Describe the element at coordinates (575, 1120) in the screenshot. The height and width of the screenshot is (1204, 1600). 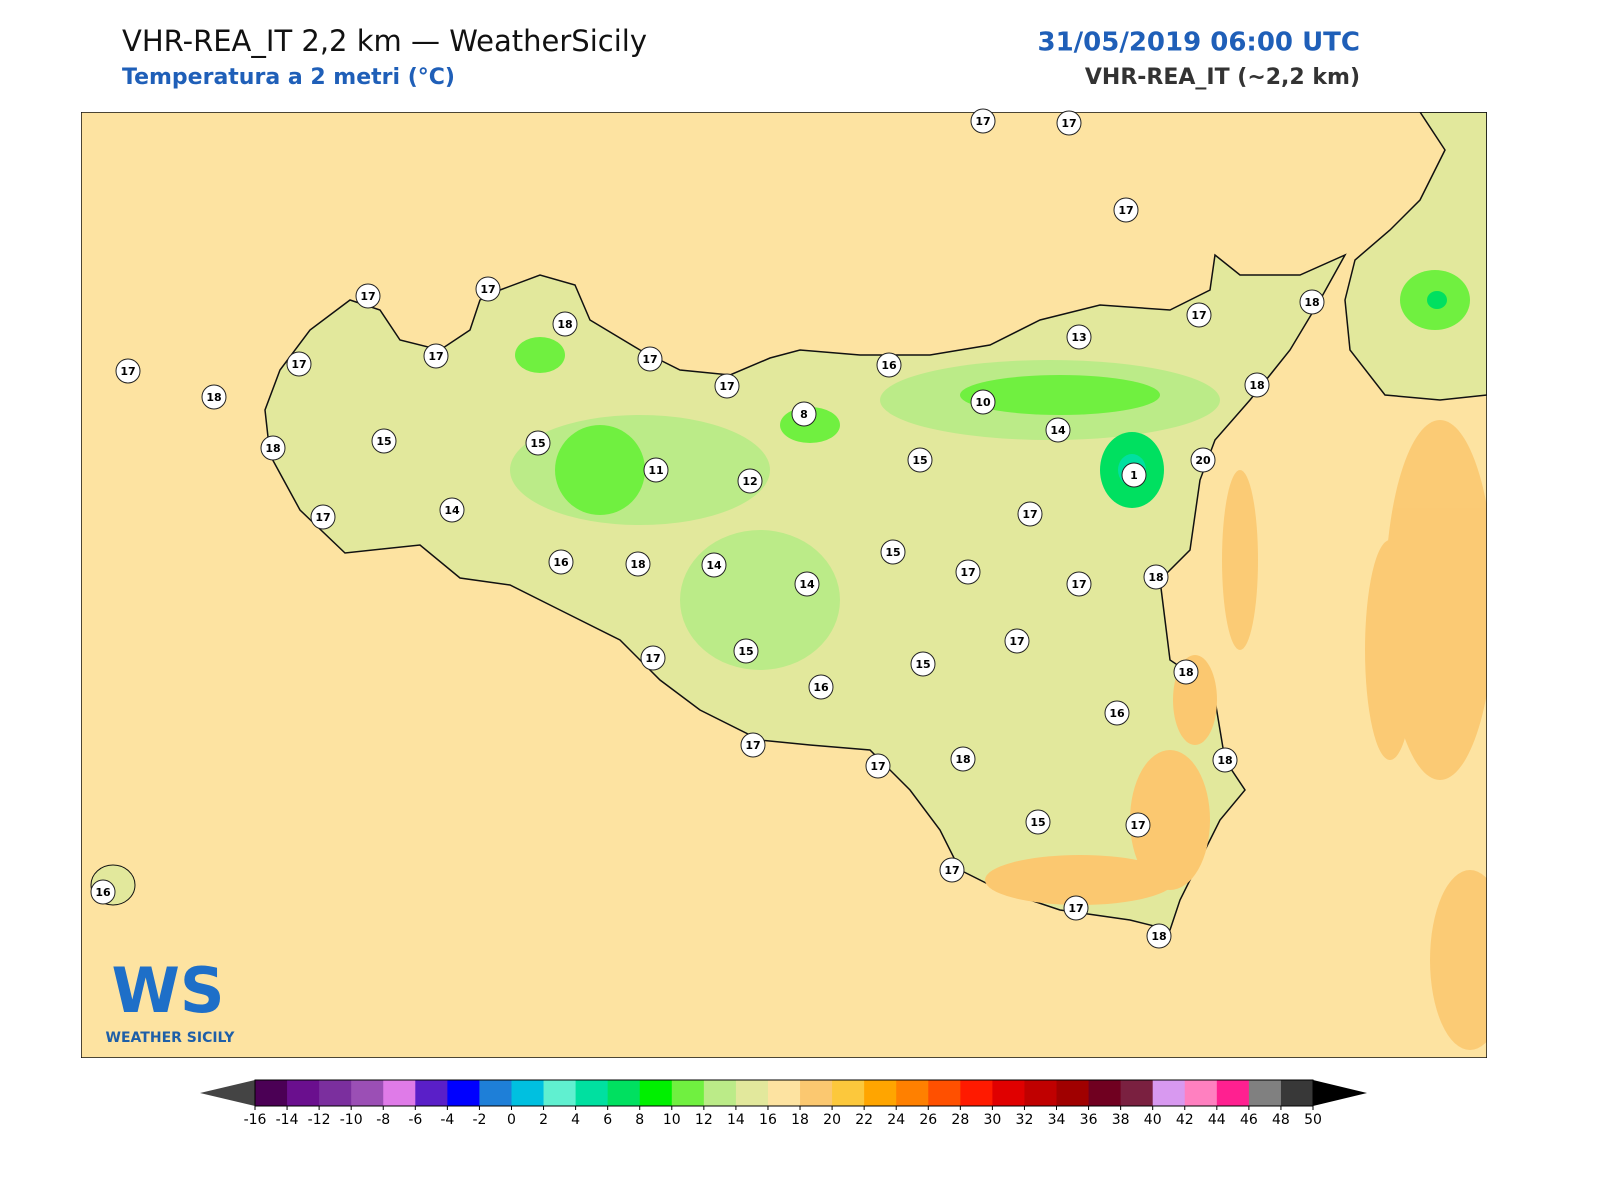
I see `colorbar-tick-label: 4` at that location.